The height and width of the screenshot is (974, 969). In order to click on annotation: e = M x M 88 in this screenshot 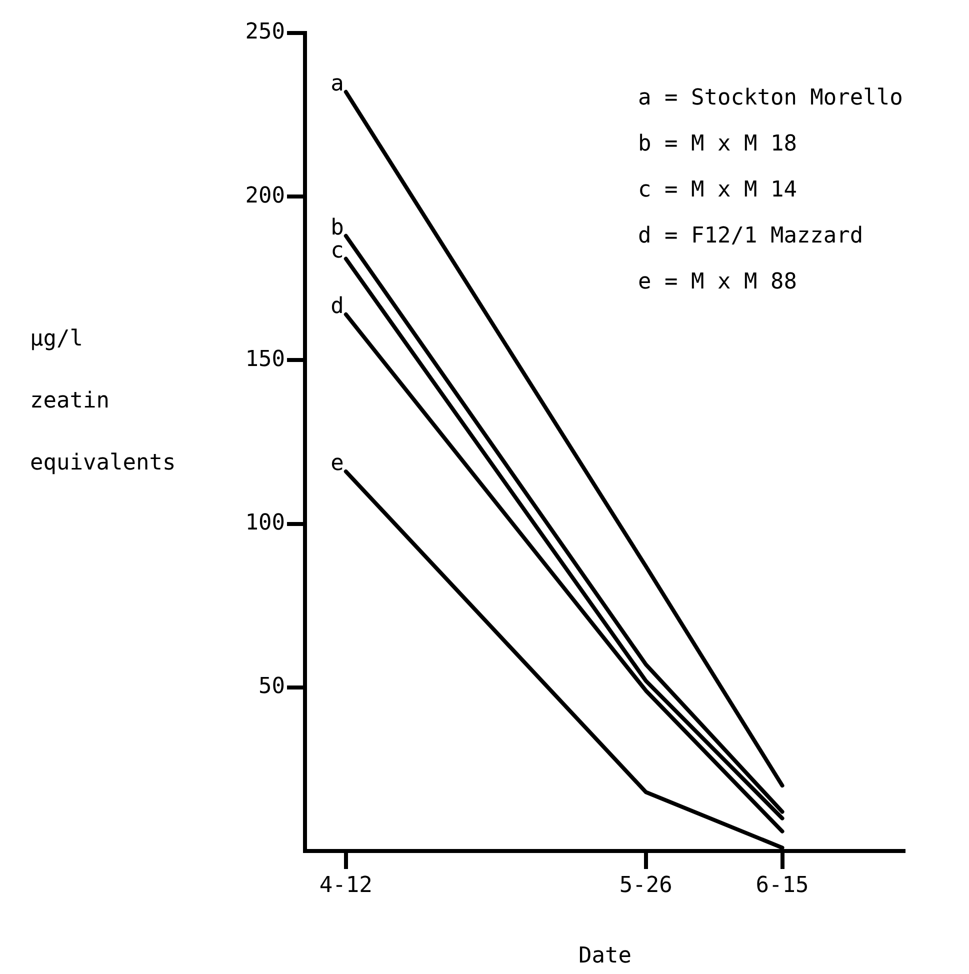, I will do `click(717, 282)`.